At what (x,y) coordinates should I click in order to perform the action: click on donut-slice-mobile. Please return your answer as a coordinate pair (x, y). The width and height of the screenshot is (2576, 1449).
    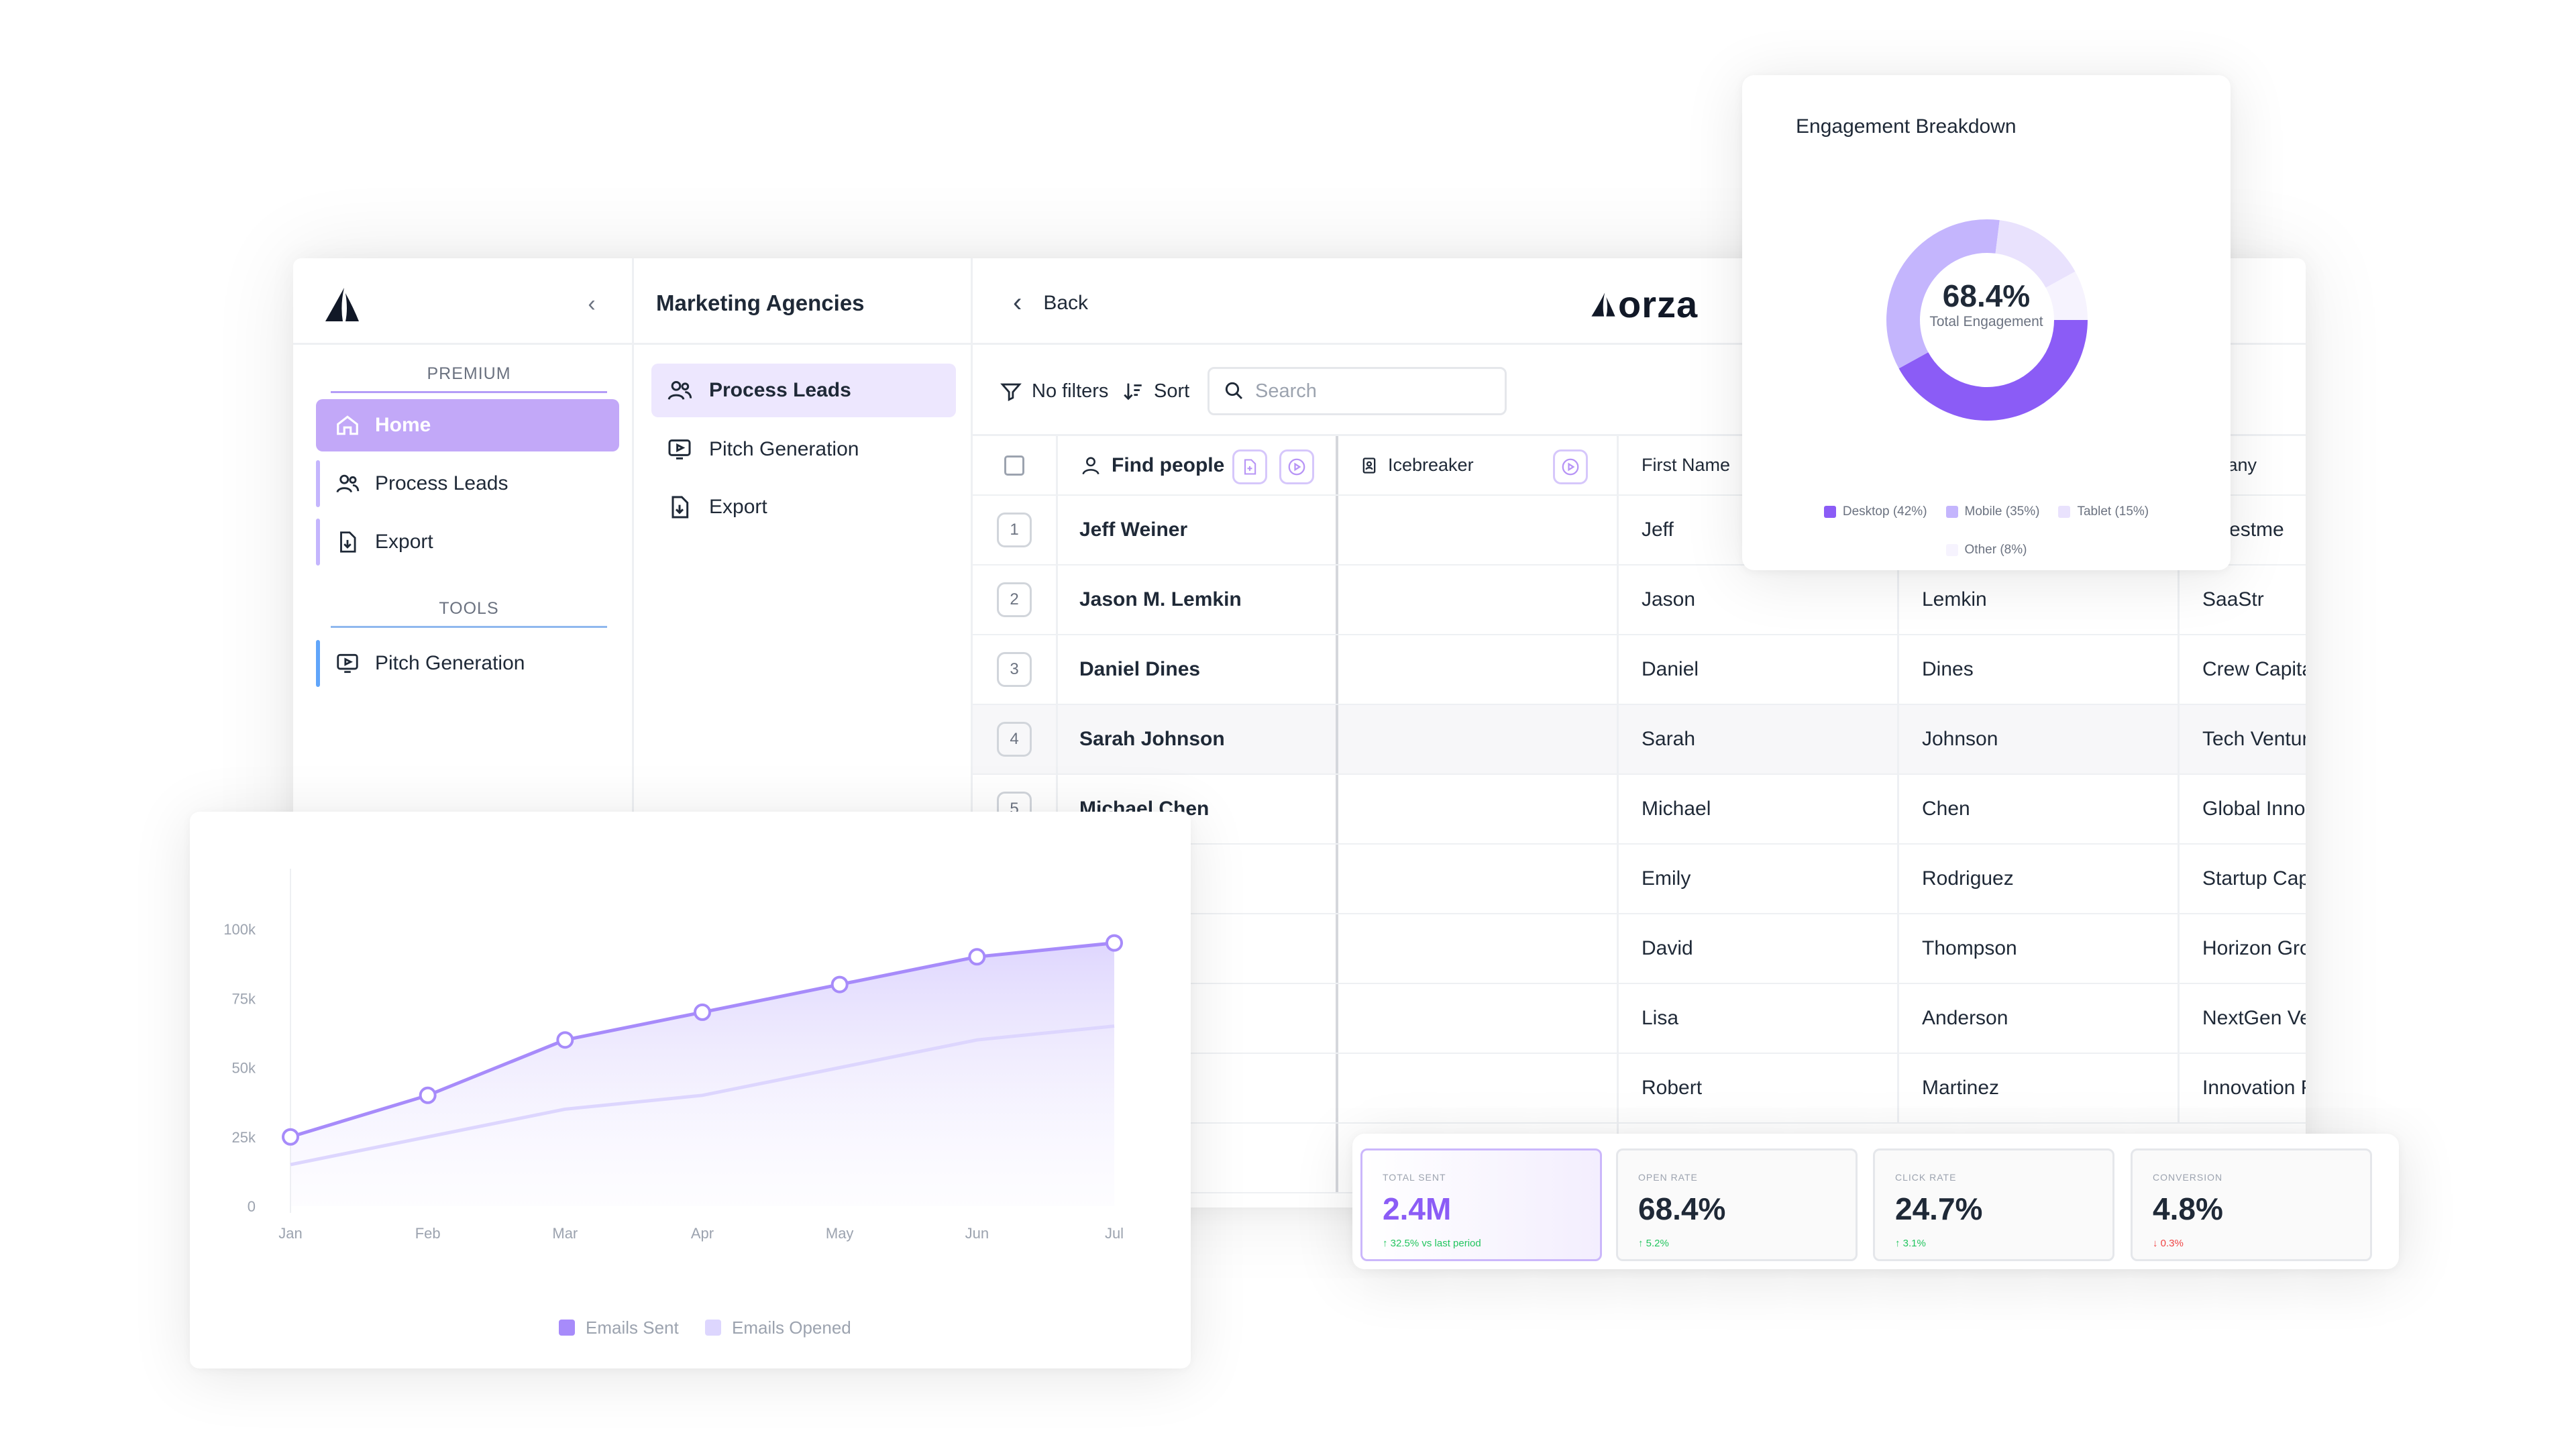
    Looking at the image, I should click on (1943, 294).